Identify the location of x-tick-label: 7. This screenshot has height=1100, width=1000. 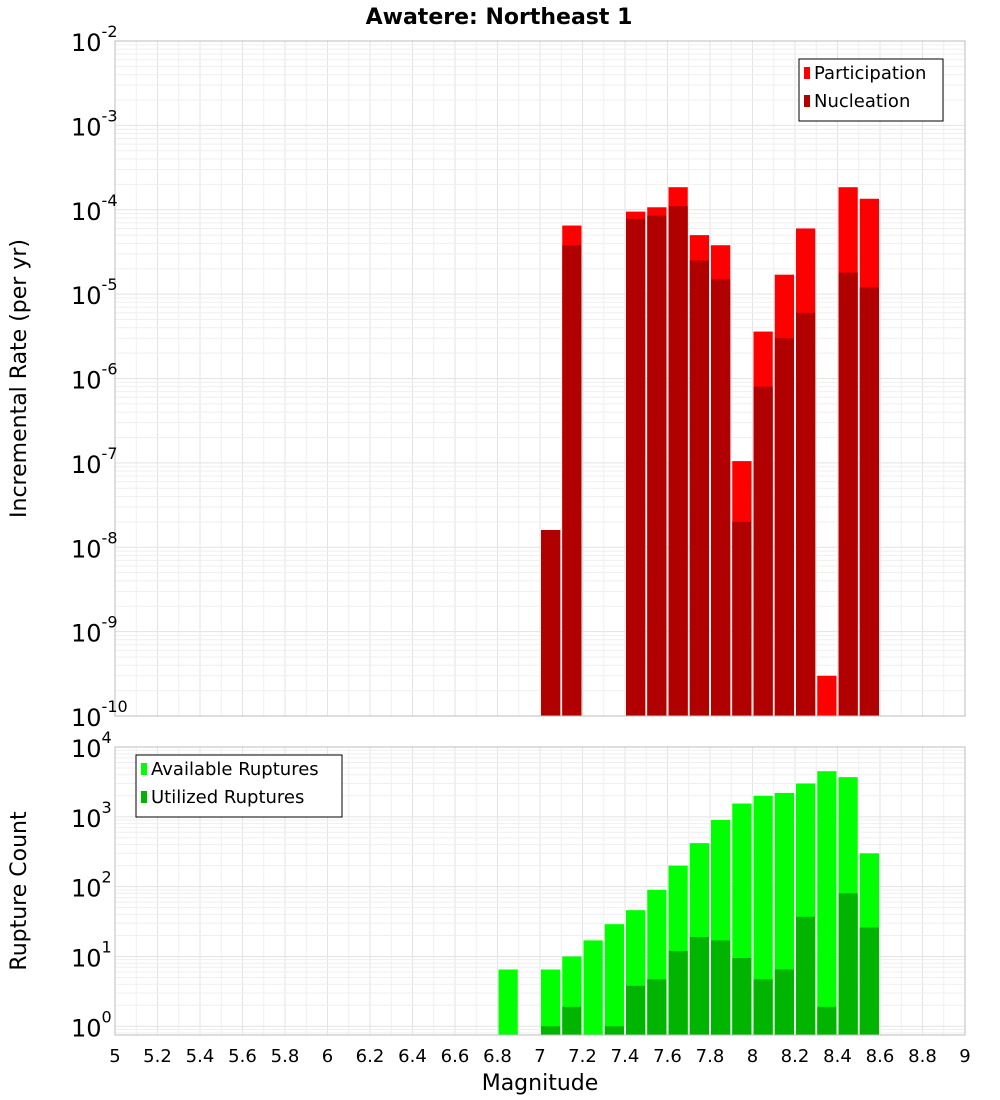
(539, 1056).